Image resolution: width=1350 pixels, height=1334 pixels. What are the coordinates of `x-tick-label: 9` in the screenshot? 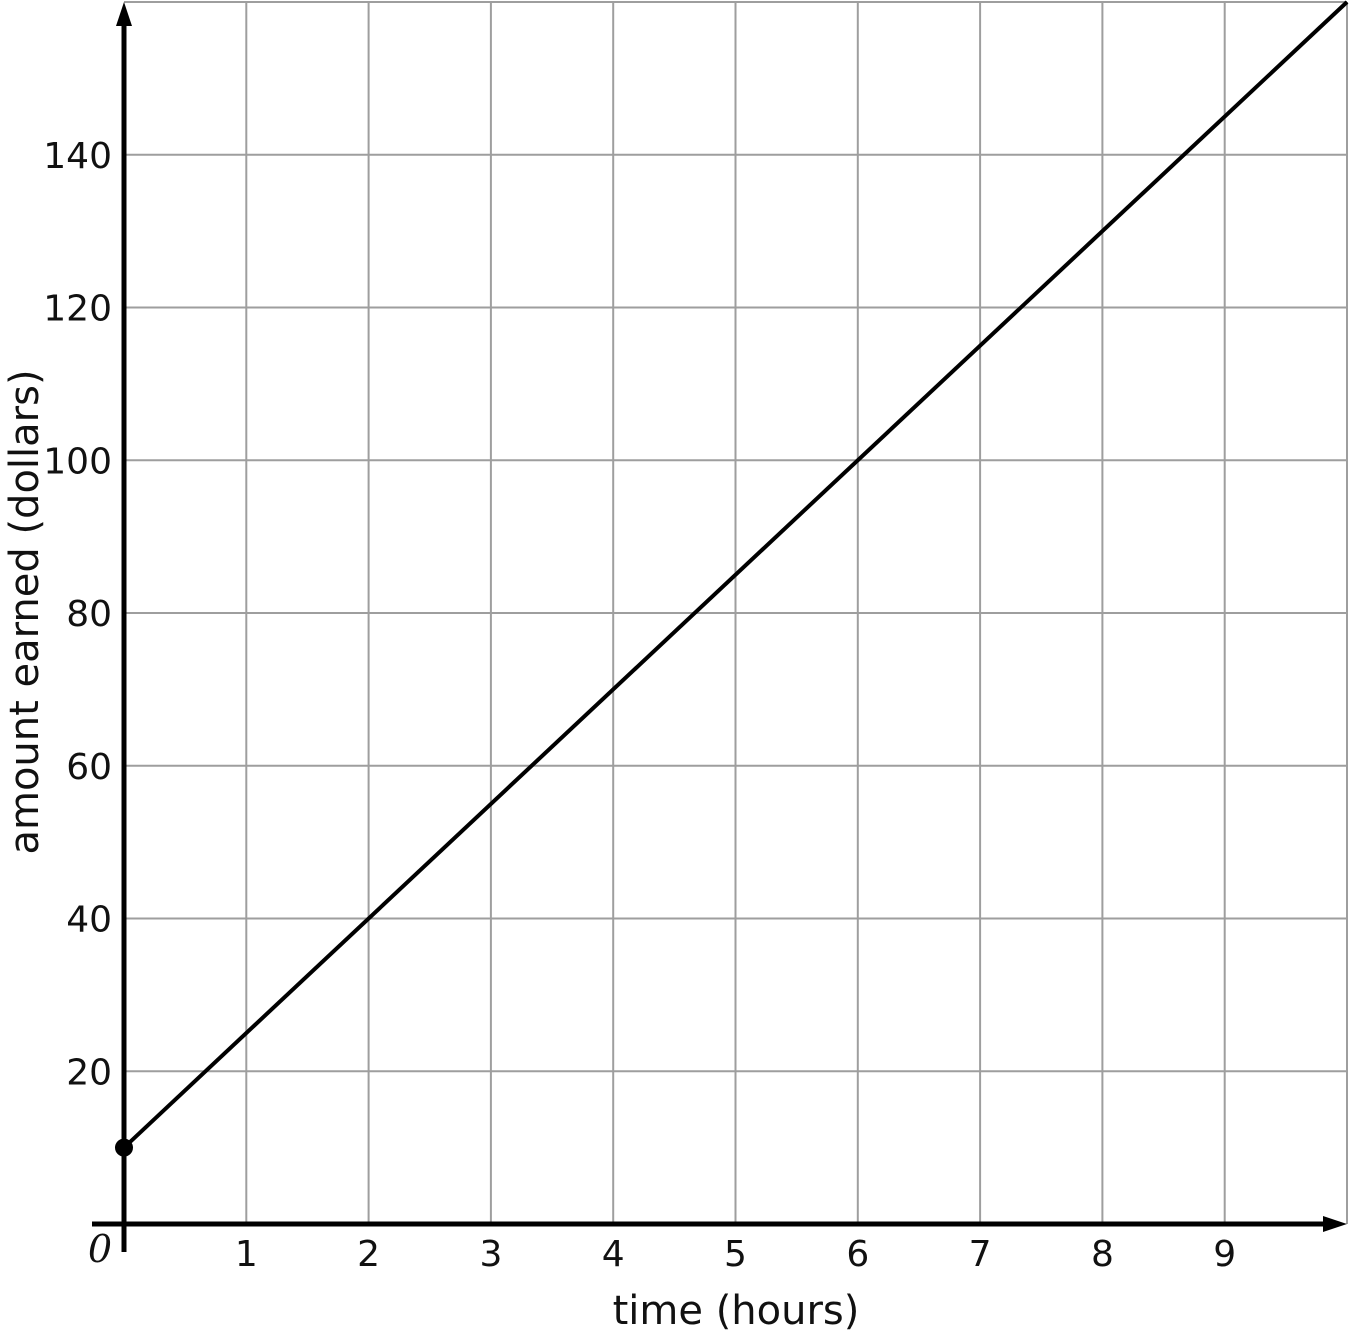 It's located at (1224, 1254).